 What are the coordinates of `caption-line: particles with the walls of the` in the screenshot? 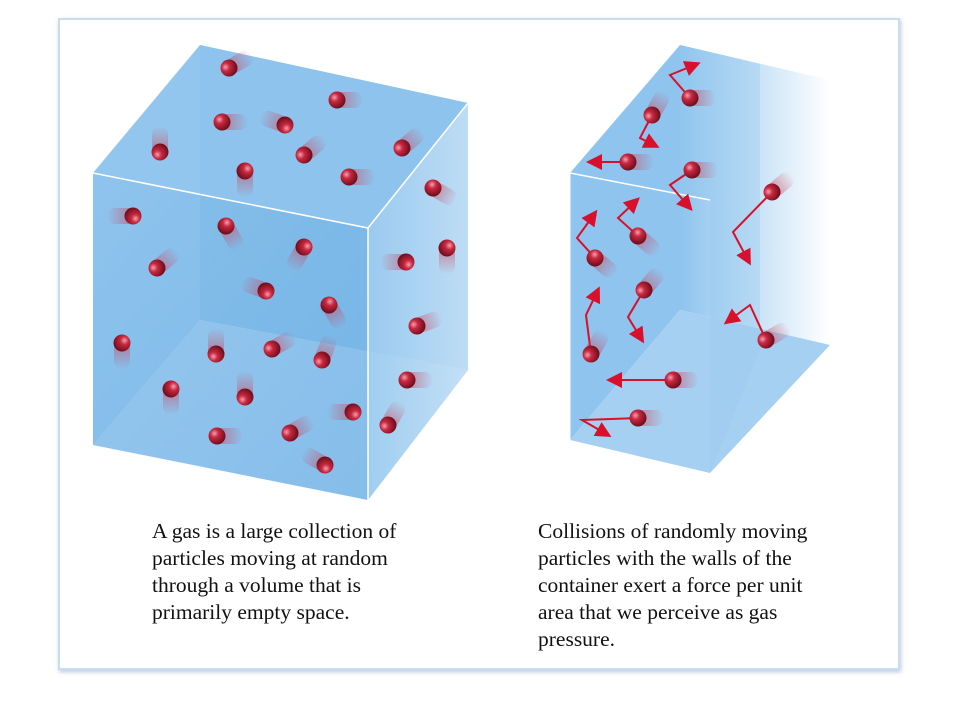 It's located at (665, 558).